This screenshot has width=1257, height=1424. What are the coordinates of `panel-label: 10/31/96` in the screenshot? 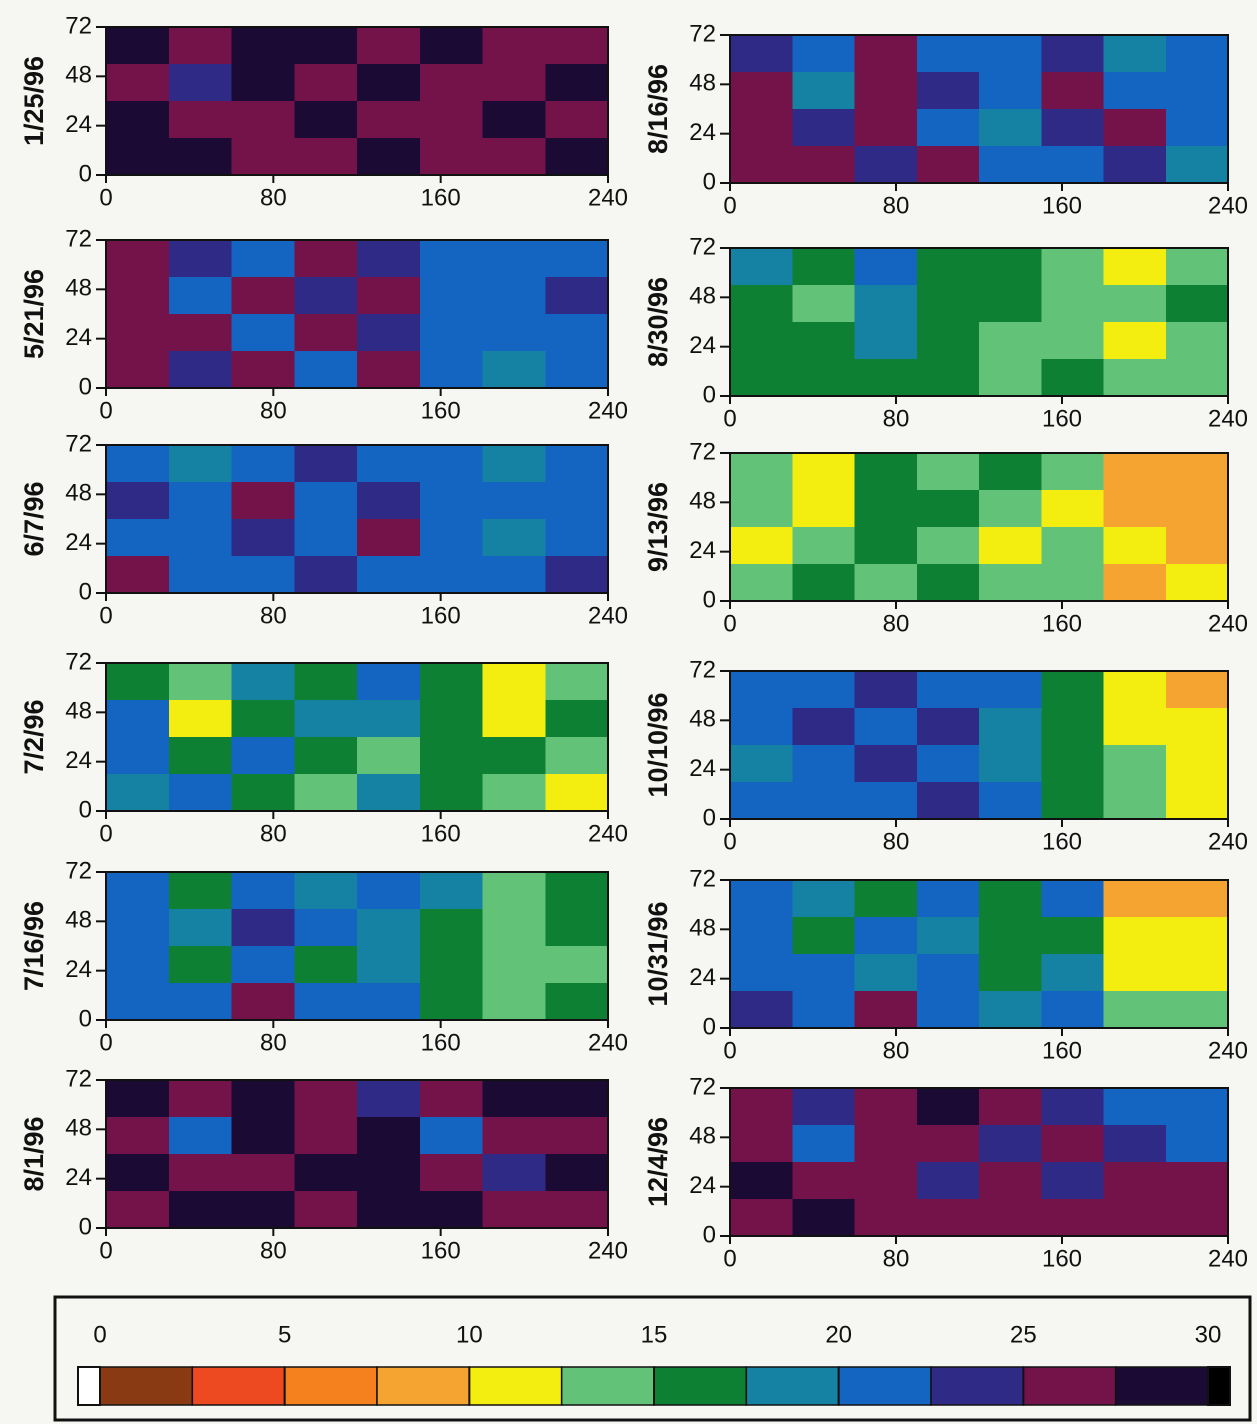 It's located at (658, 953).